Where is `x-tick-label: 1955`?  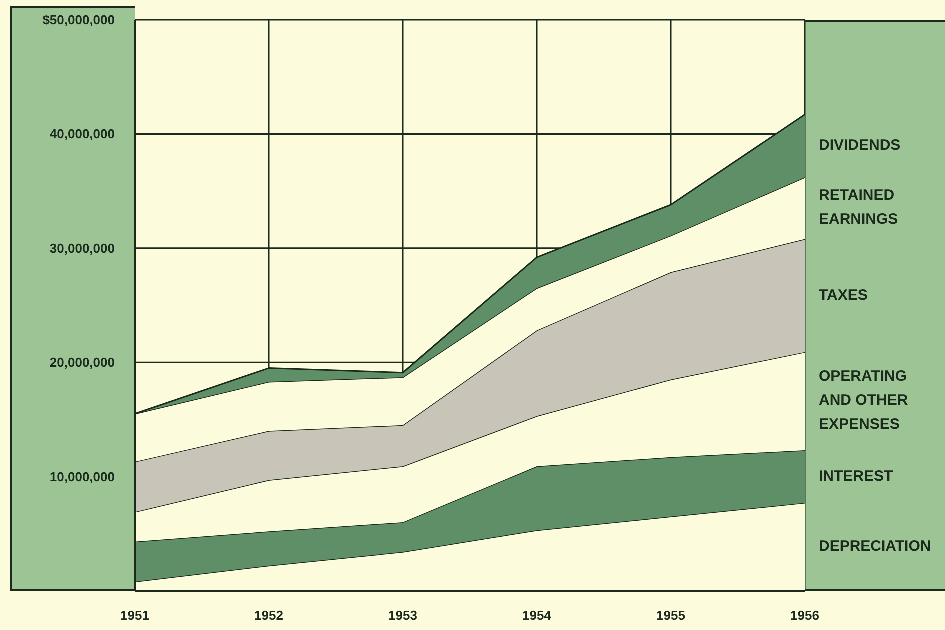 x-tick-label: 1955 is located at coordinates (671, 616).